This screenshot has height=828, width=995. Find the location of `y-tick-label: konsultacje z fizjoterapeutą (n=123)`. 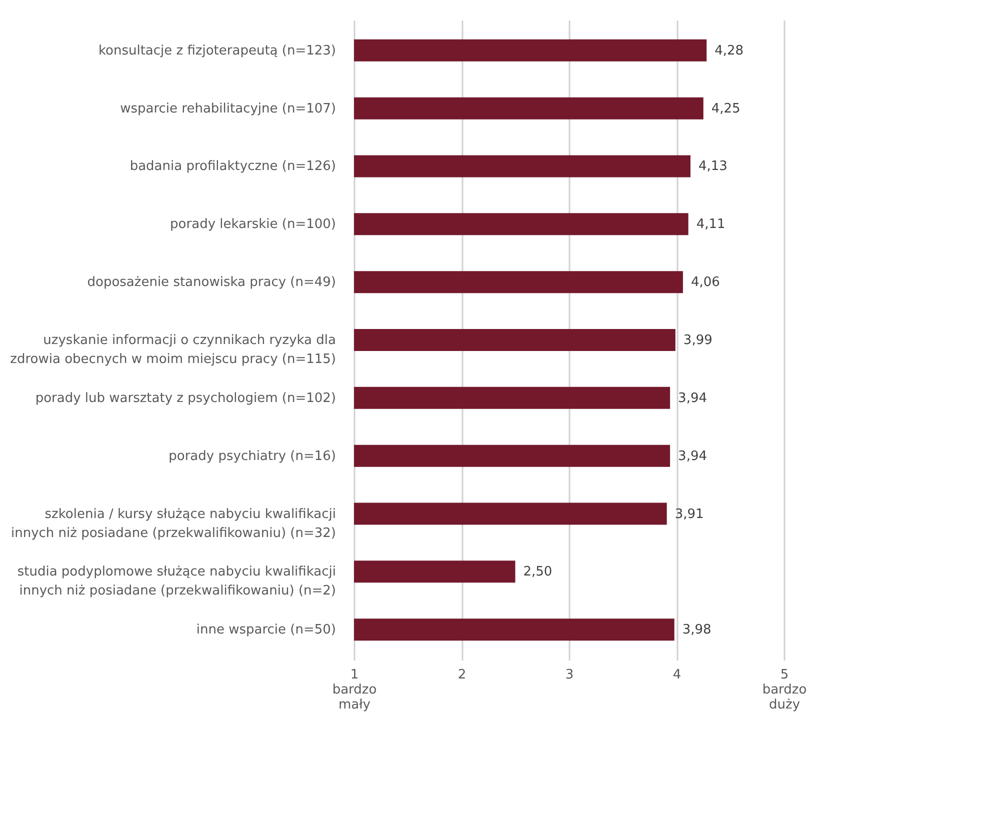

y-tick-label: konsultacje z fizjoterapeutą (n=123) is located at coordinates (217, 50).